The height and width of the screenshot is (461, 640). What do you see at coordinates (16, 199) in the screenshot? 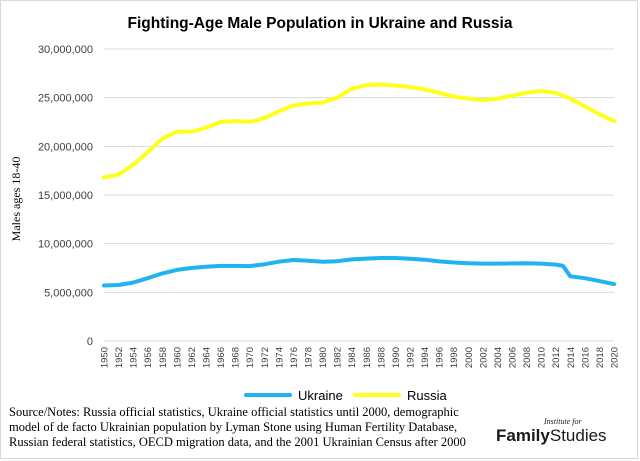
I see `y-axis-label: Males ages 18-40` at bounding box center [16, 199].